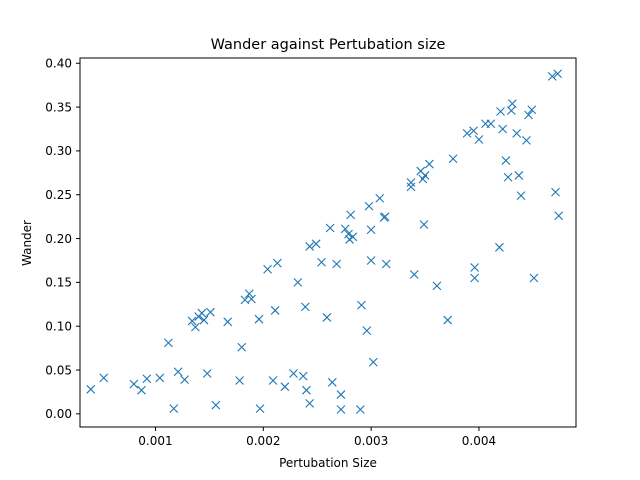 The image size is (640, 480). Describe the element at coordinates (155, 441) in the screenshot. I see `x-tick-label: 0.001` at that location.